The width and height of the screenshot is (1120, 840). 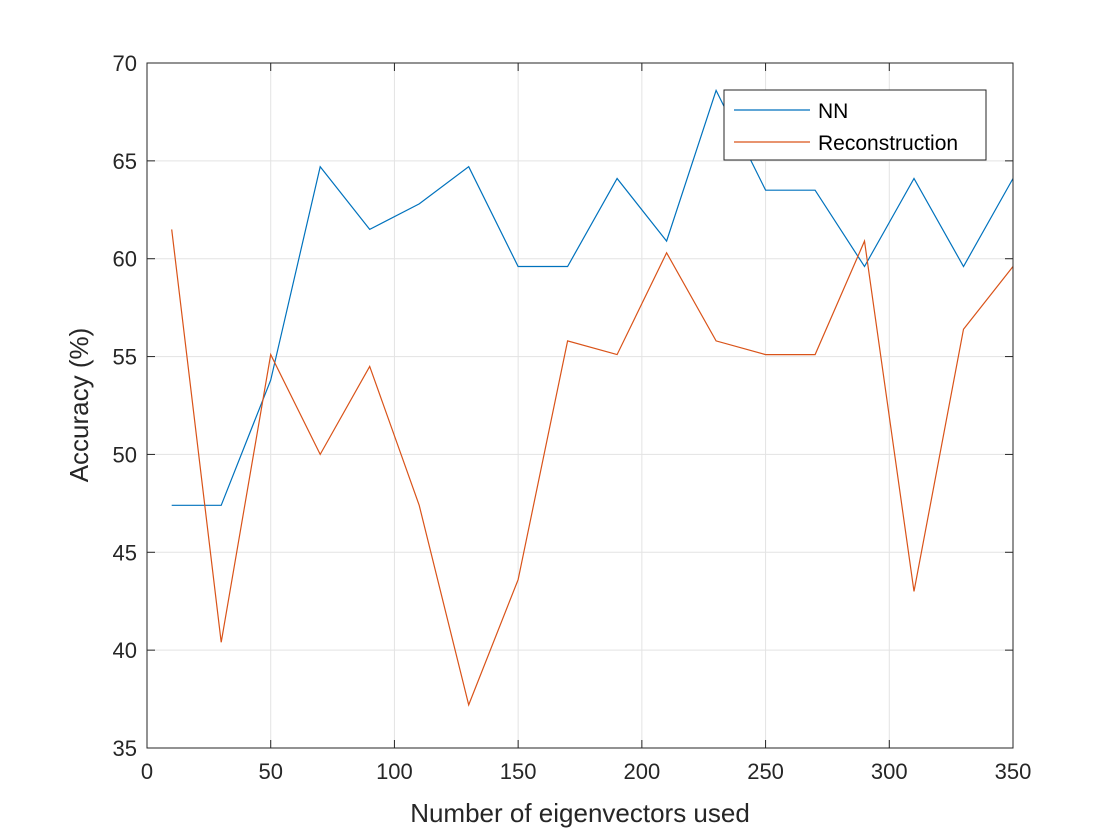 I want to click on x-tick-label: 250, so click(x=765, y=771).